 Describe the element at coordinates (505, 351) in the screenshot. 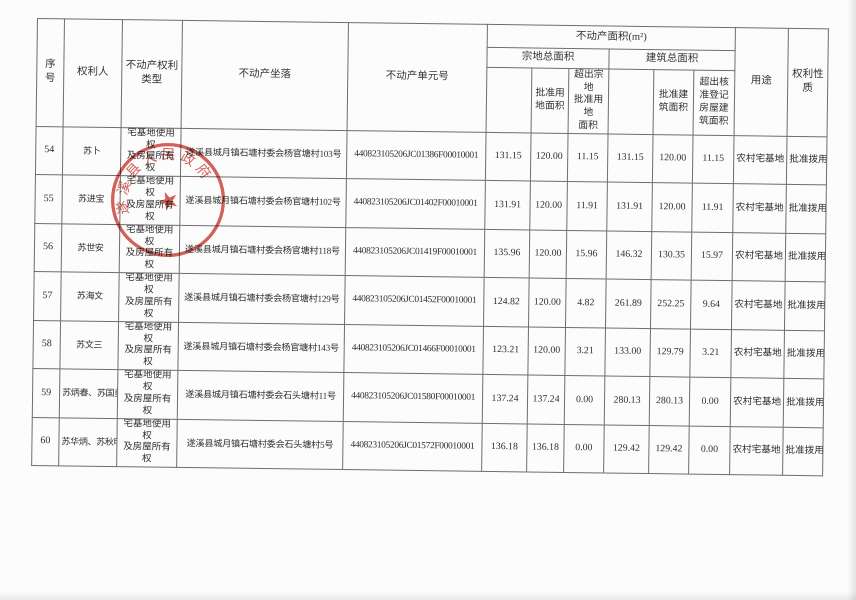

I see `cell-land-total: 123.21` at that location.